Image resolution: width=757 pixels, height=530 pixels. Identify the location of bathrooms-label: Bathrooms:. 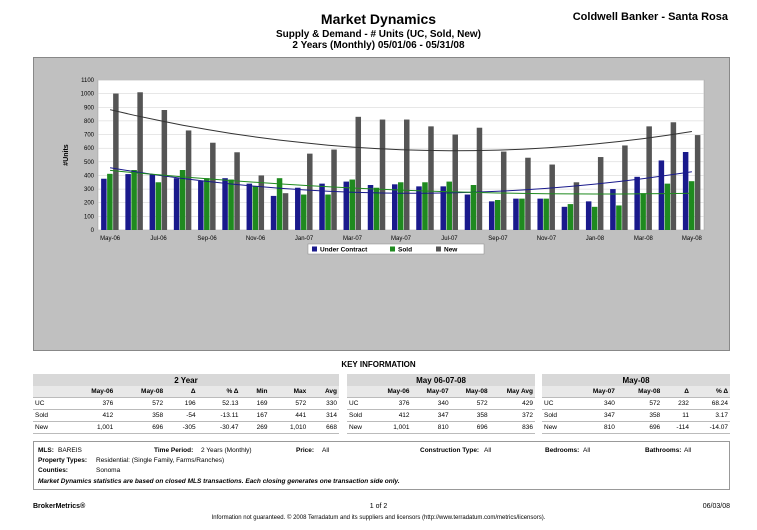
(663, 450).